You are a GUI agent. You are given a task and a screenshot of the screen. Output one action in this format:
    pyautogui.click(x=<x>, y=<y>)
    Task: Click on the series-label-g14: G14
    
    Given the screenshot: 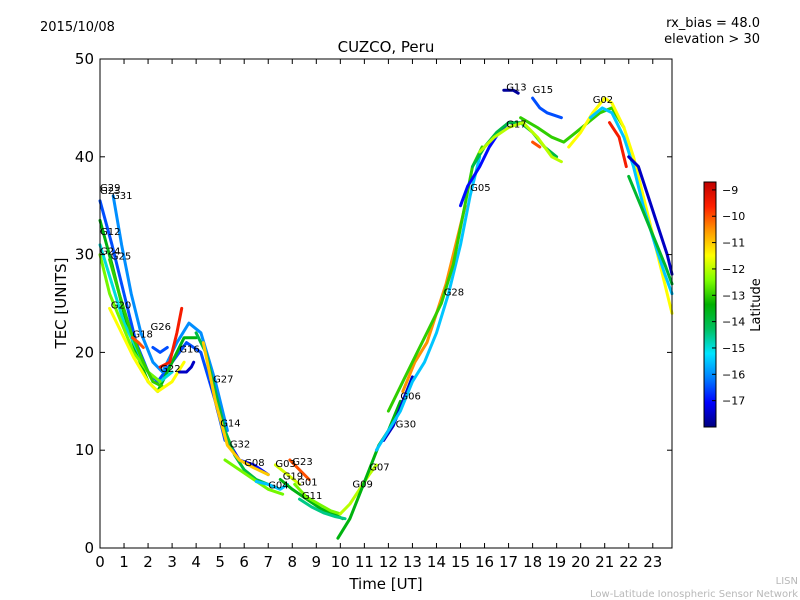 What is the action you would take?
    pyautogui.click(x=230, y=424)
    